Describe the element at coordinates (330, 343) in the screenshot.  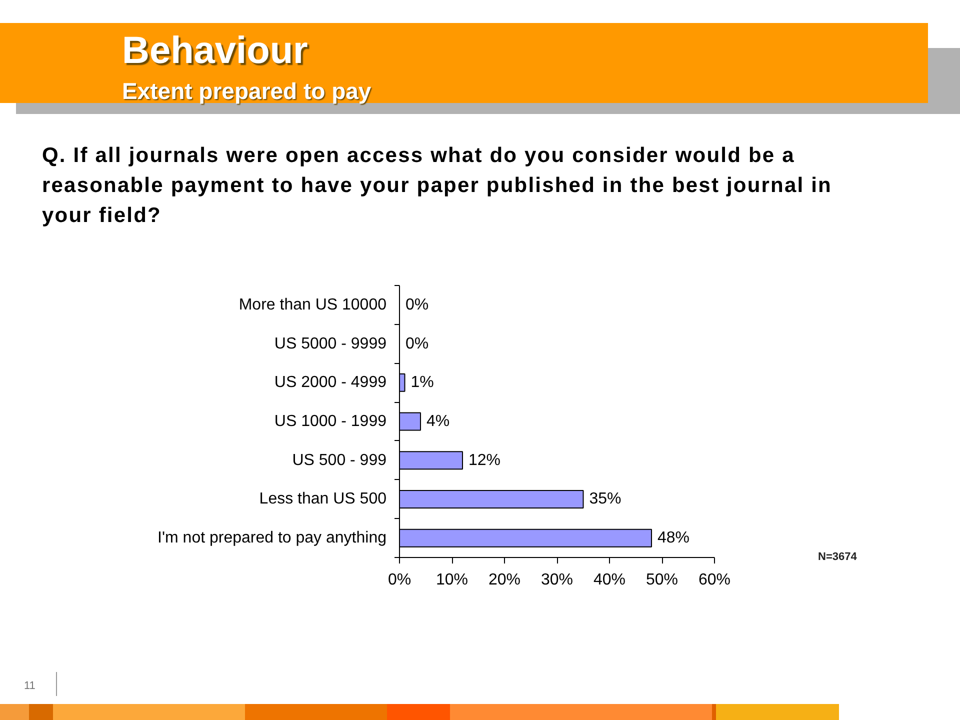
I see `y-tick-label: US 5000 - 9999` at that location.